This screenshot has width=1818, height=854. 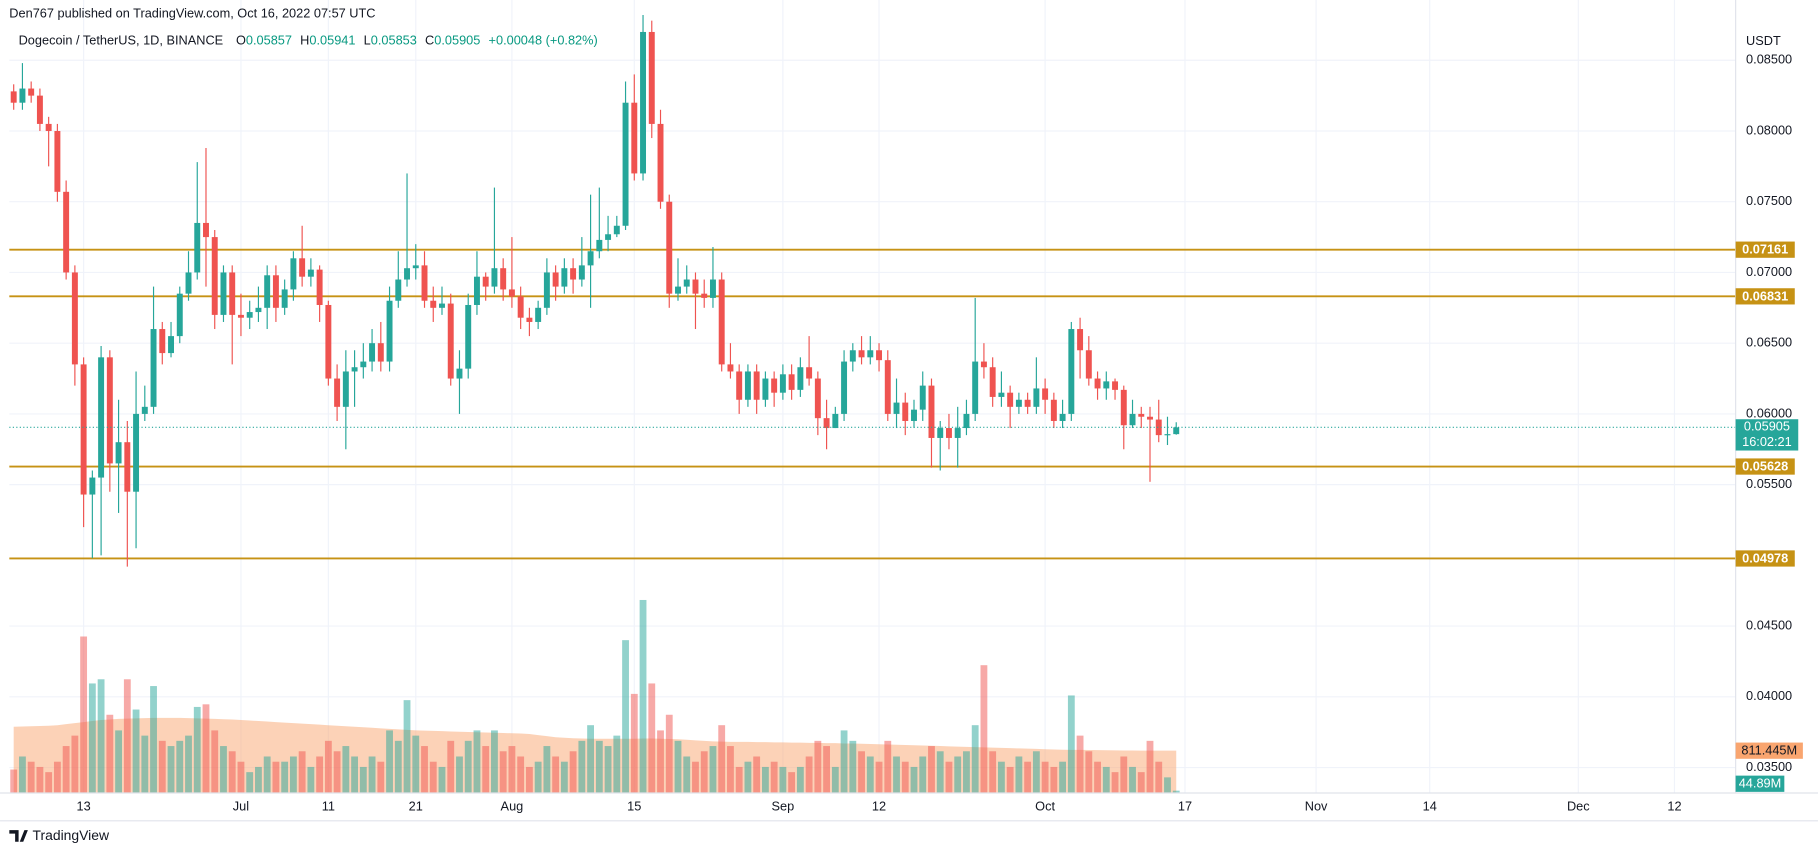 What do you see at coordinates (84, 805) in the screenshot?
I see `x-tick-label: 13` at bounding box center [84, 805].